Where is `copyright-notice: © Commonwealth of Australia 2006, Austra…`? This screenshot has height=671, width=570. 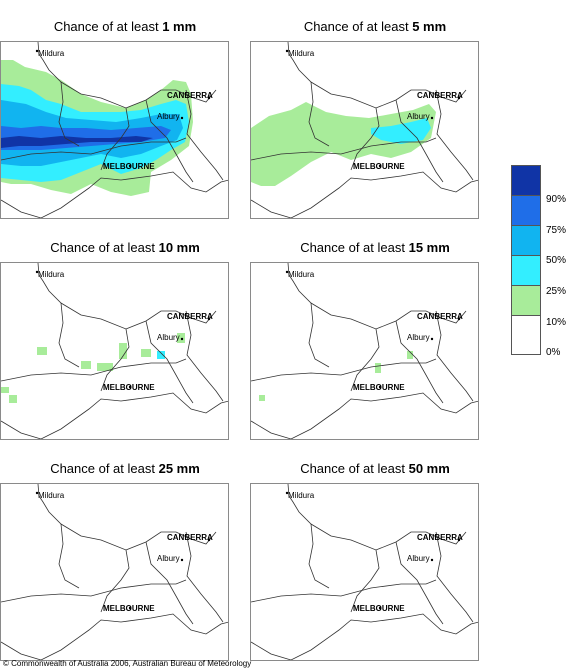 copyright-notice: © Commonwealth of Australia 2006, Austra… is located at coordinates (127, 663).